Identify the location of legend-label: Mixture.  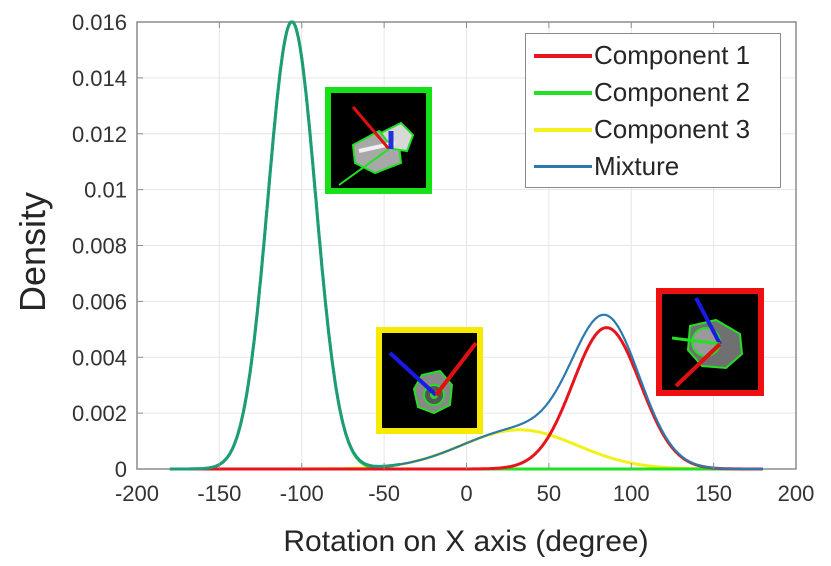
(637, 166).